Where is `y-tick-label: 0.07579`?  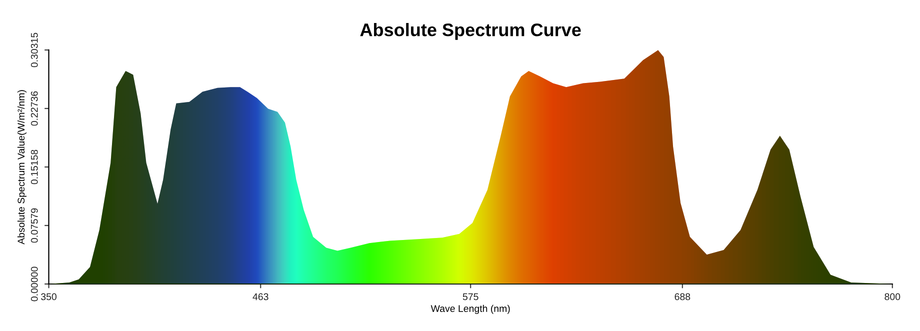 y-tick-label: 0.07579 is located at coordinates (34, 225).